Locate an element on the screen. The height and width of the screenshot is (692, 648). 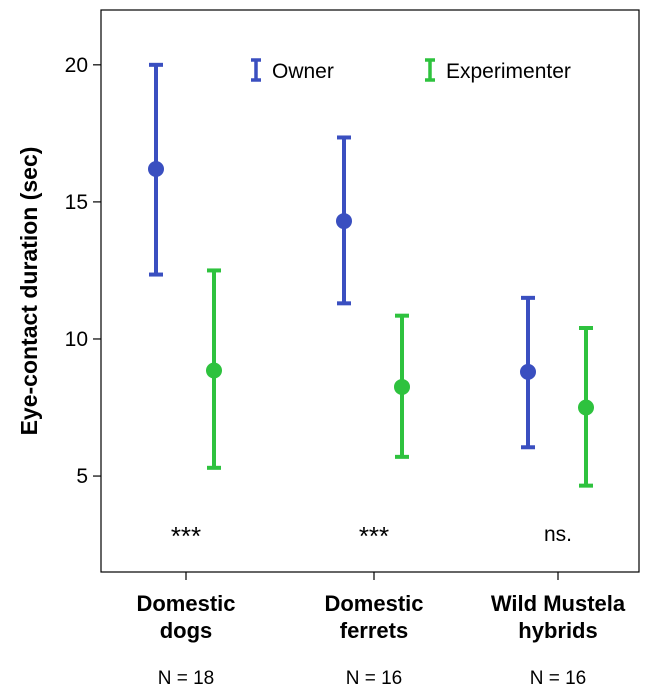
significance-labels: *** *** ns. is located at coordinates (371, 536).